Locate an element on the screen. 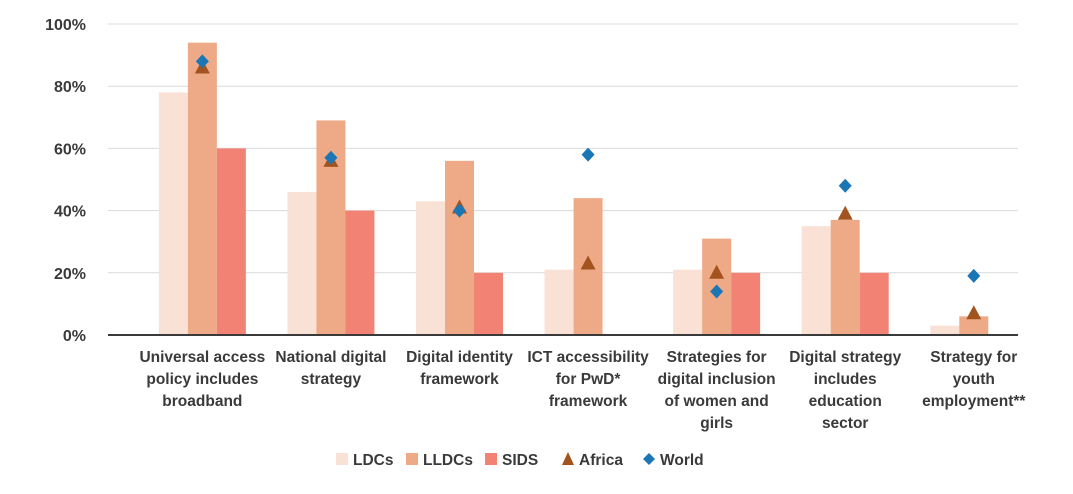 The height and width of the screenshot is (494, 1073). x-category-label: National digital strategy is located at coordinates (330, 368).